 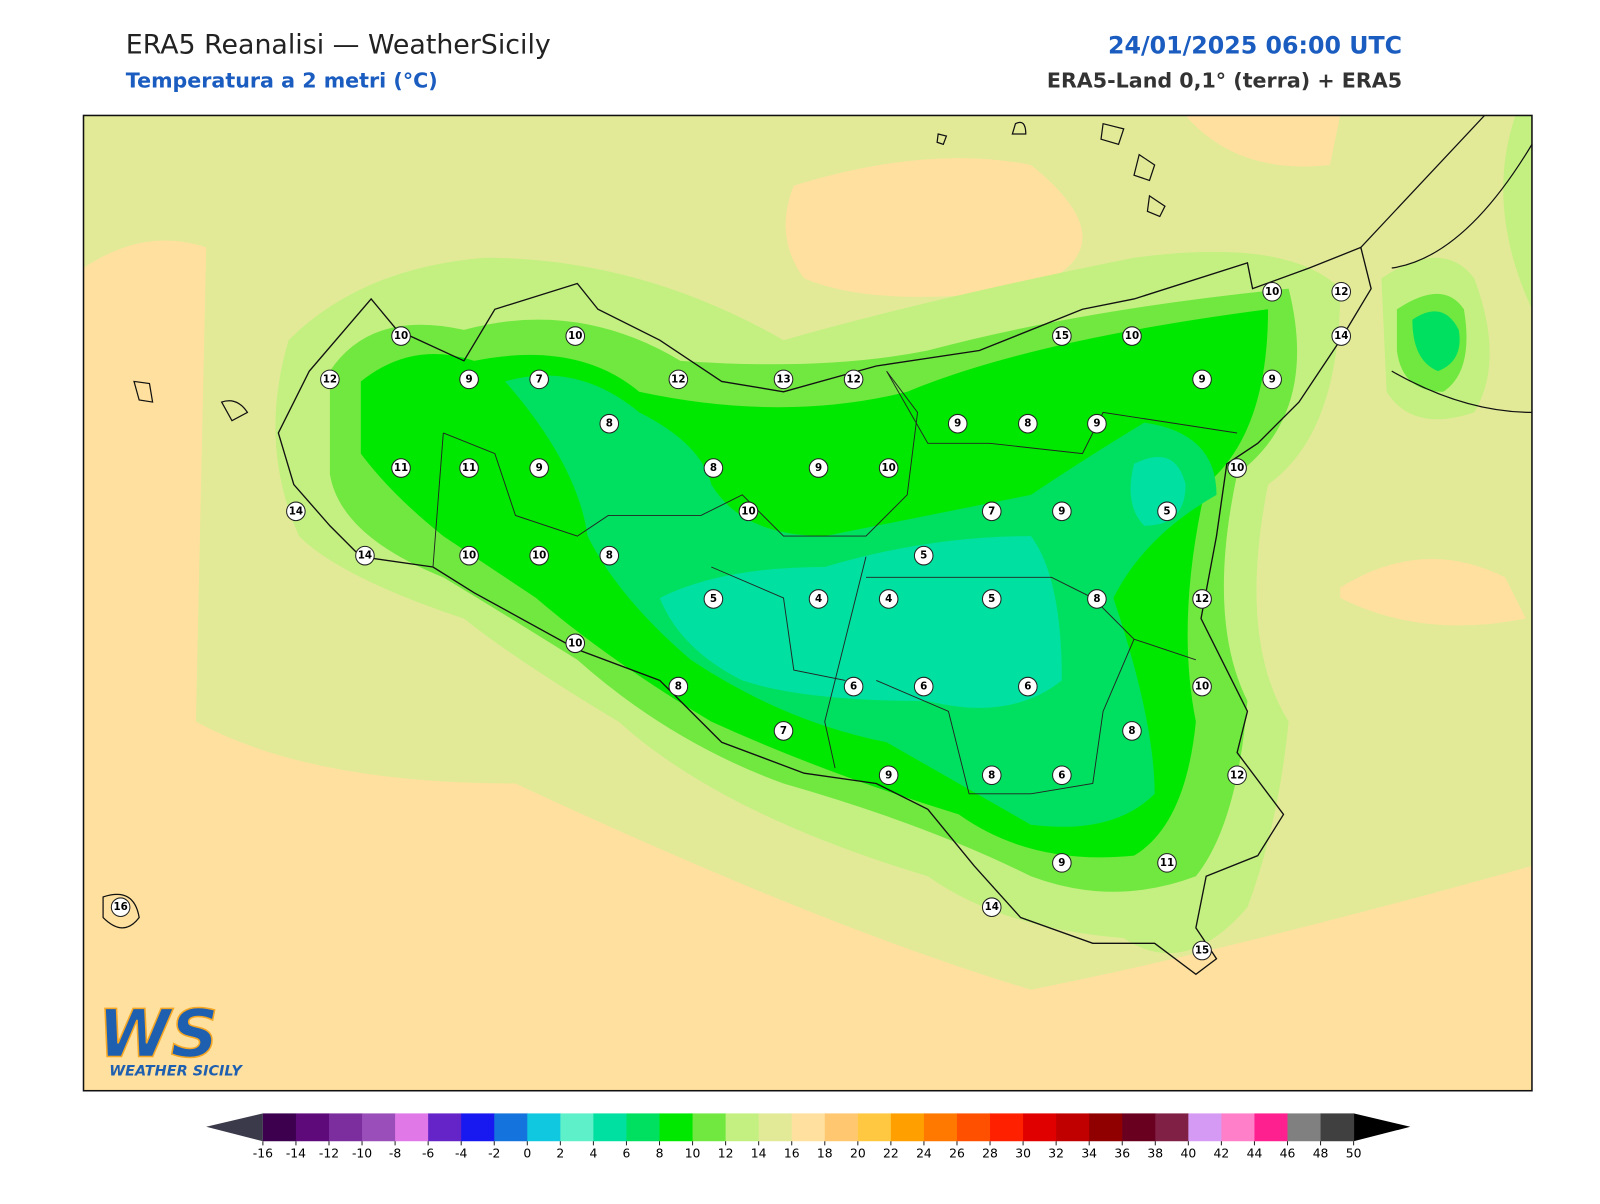 What do you see at coordinates (1027, 687) in the screenshot?
I see `station-value: 6` at bounding box center [1027, 687].